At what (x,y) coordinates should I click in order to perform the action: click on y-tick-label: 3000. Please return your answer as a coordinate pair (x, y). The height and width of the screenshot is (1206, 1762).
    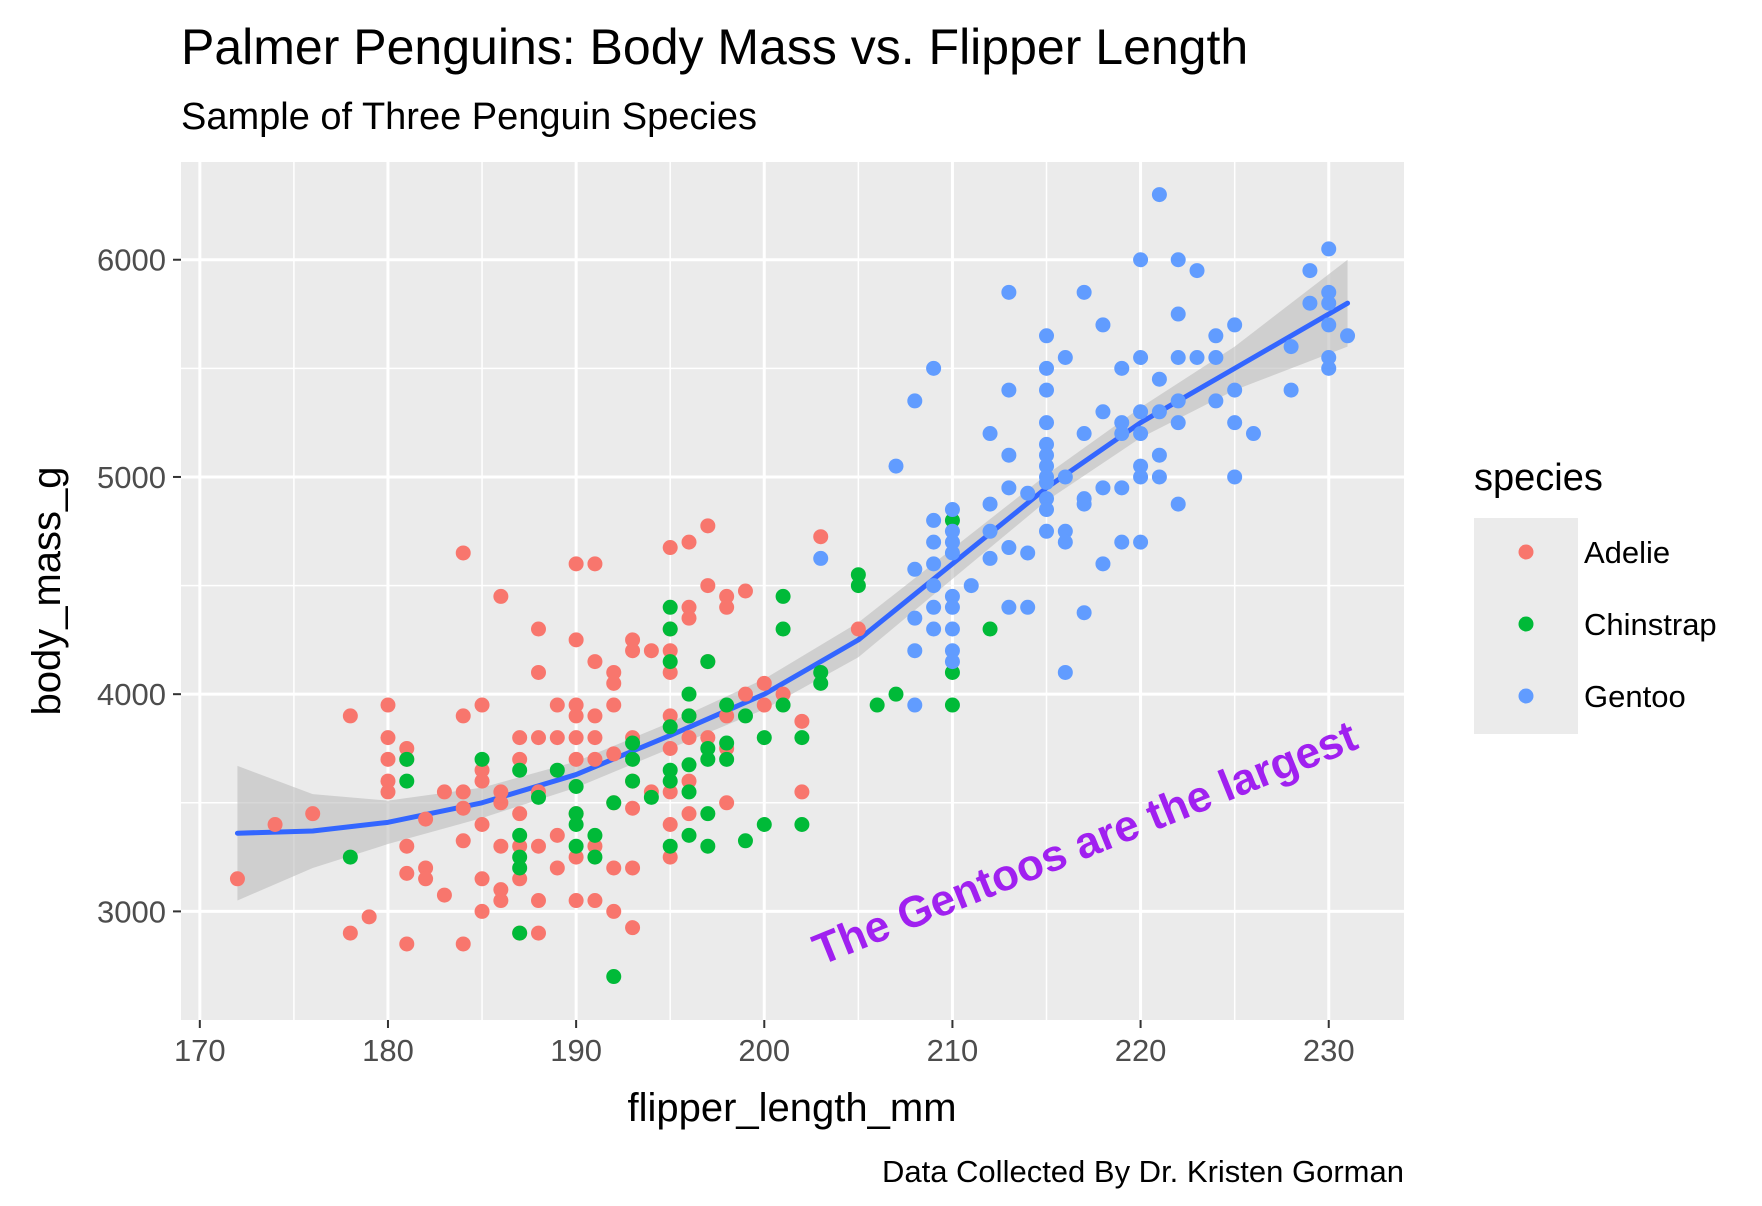
    Looking at the image, I should click on (131, 911).